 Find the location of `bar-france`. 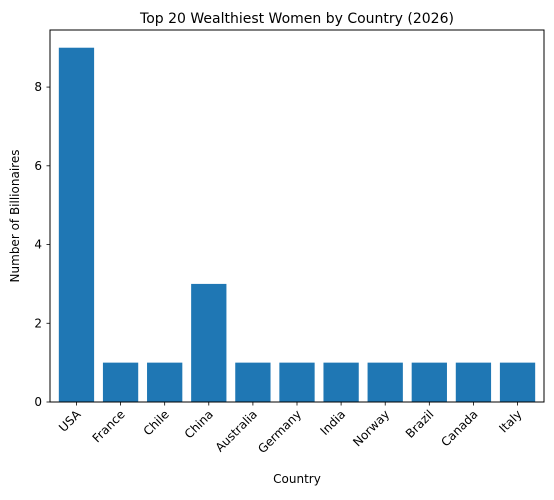

bar-france is located at coordinates (120, 382).